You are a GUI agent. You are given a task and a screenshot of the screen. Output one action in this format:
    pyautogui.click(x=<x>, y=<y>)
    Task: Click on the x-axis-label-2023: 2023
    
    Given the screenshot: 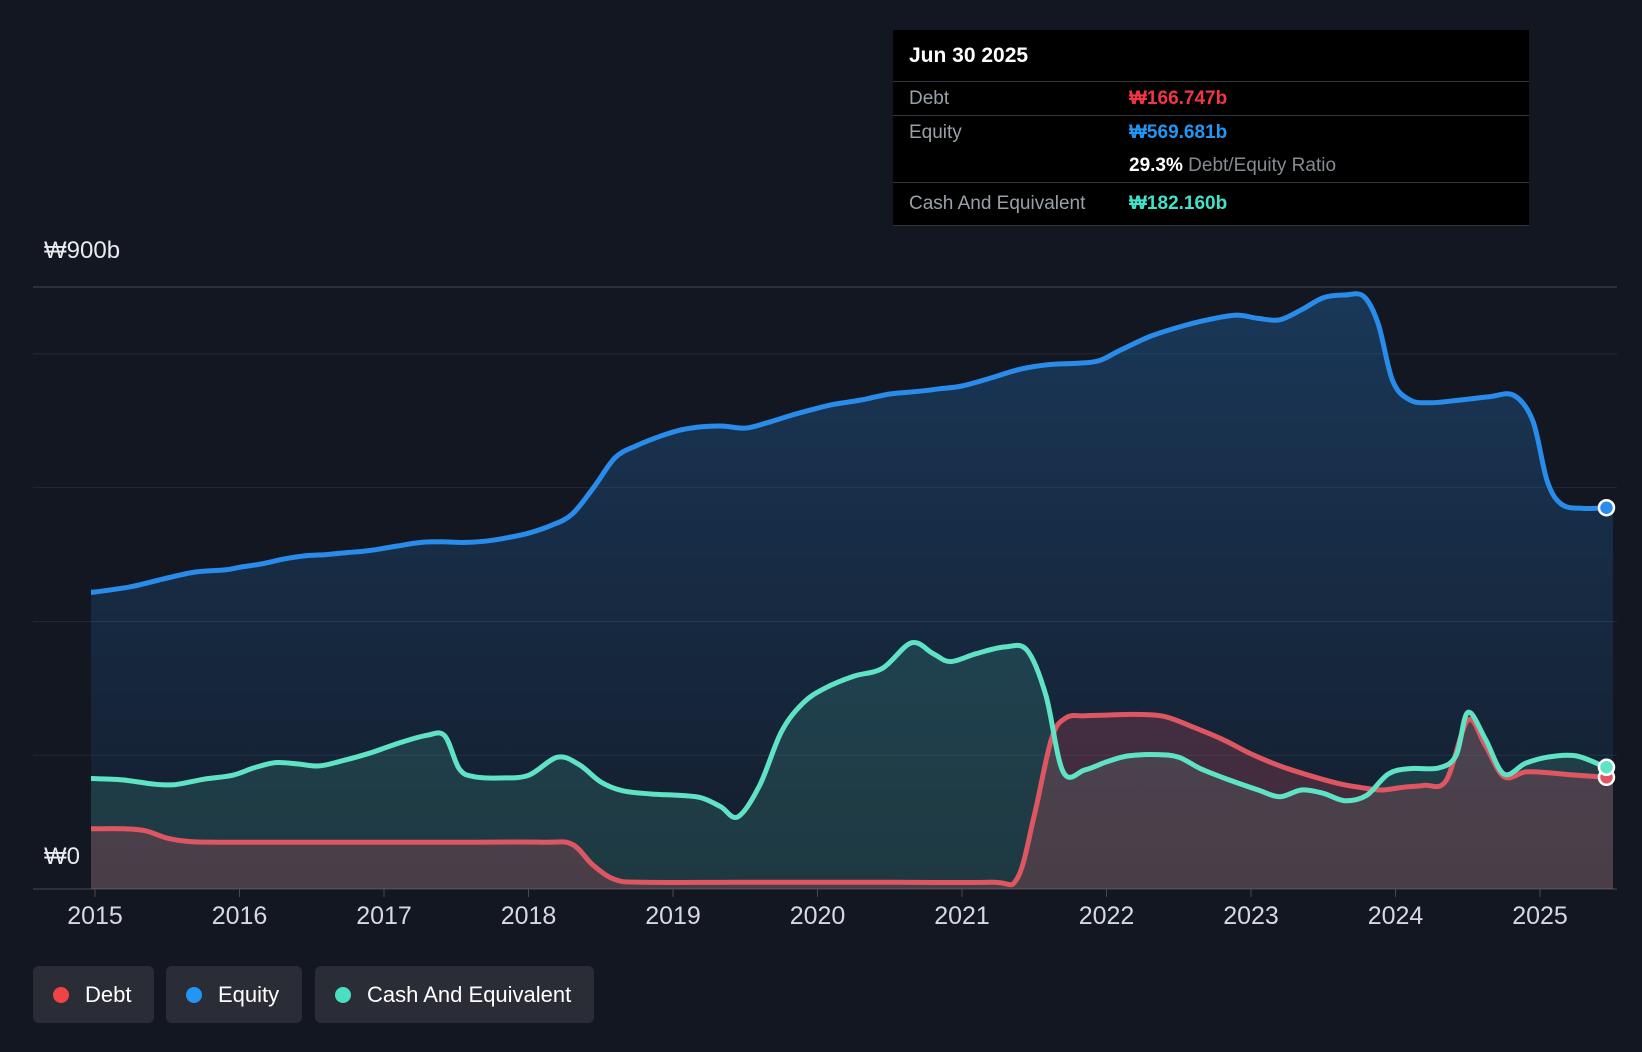 What is the action you would take?
    pyautogui.click(x=1251, y=916)
    